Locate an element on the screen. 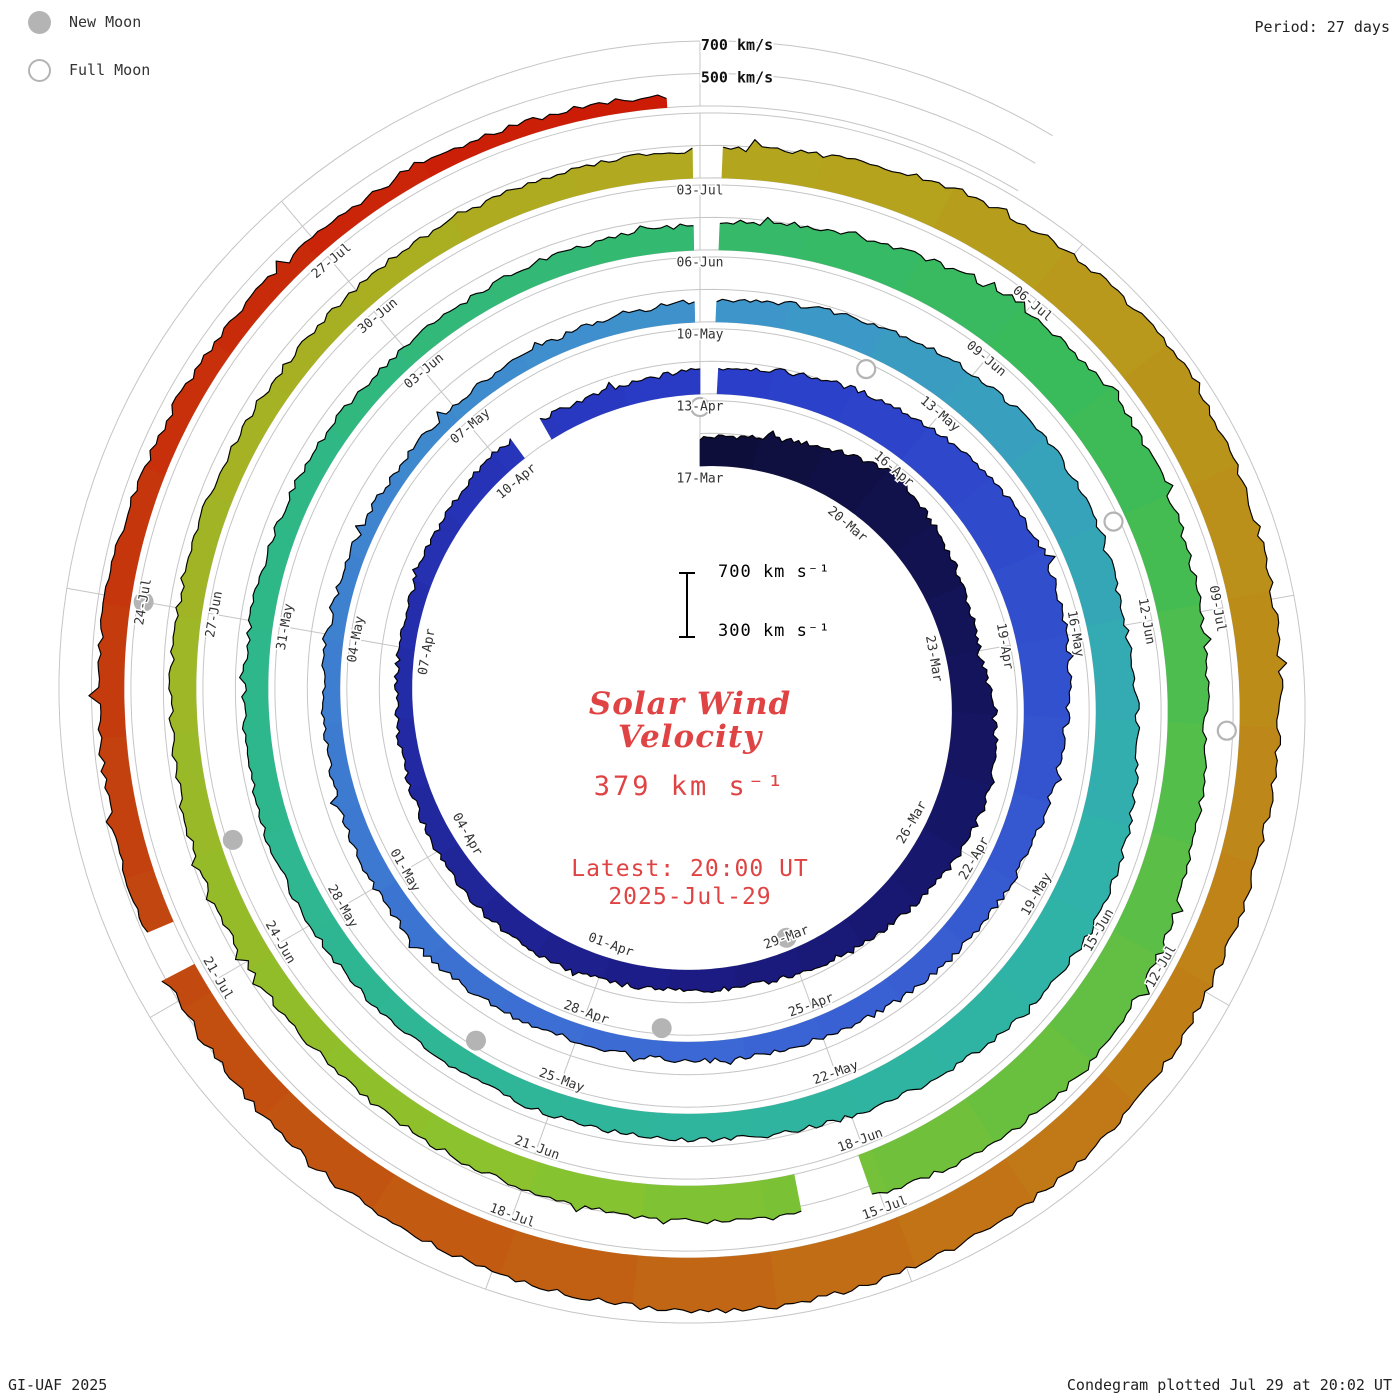 Image resolution: width=1400 pixels, height=1400 pixels. date-label: 09-Jul is located at coordinates (1217, 608).